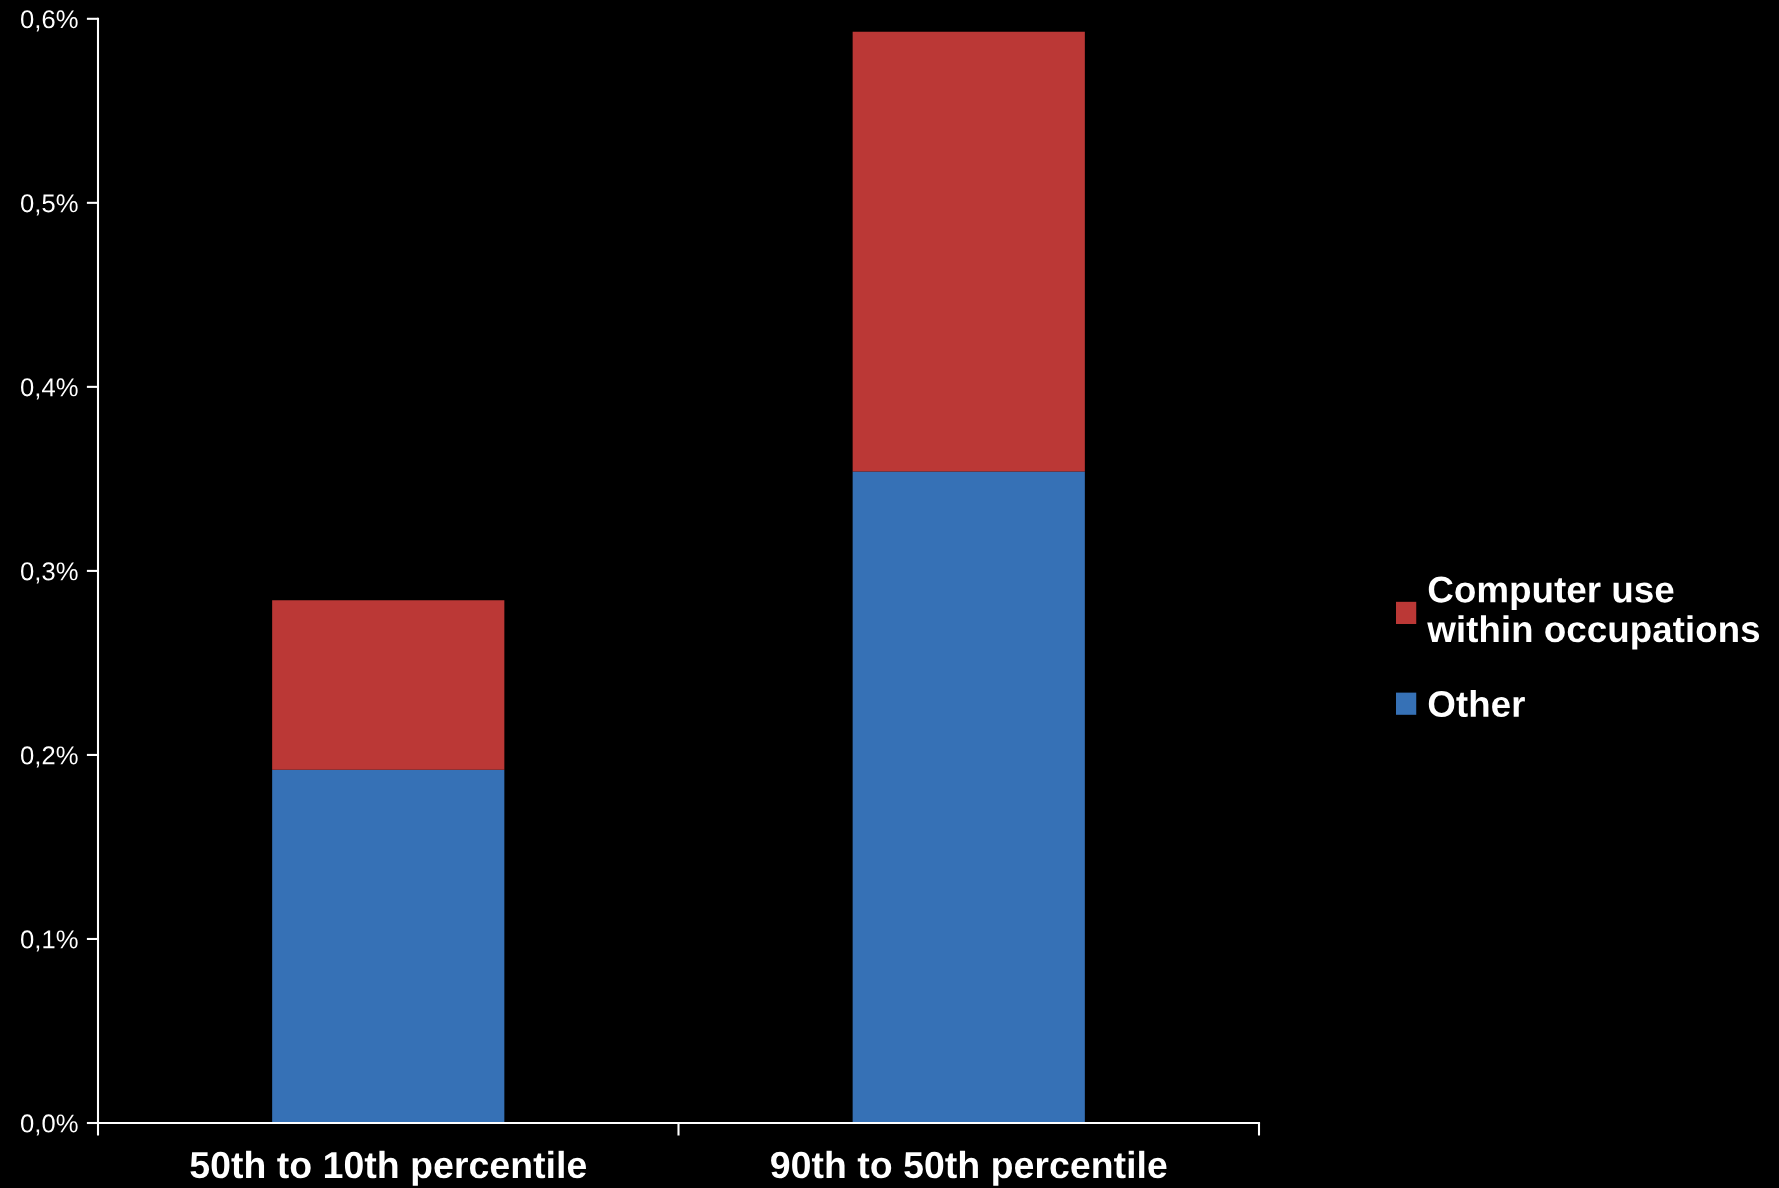 This screenshot has height=1188, width=1779. What do you see at coordinates (1476, 704) in the screenshot?
I see `legend-label: Other` at bounding box center [1476, 704].